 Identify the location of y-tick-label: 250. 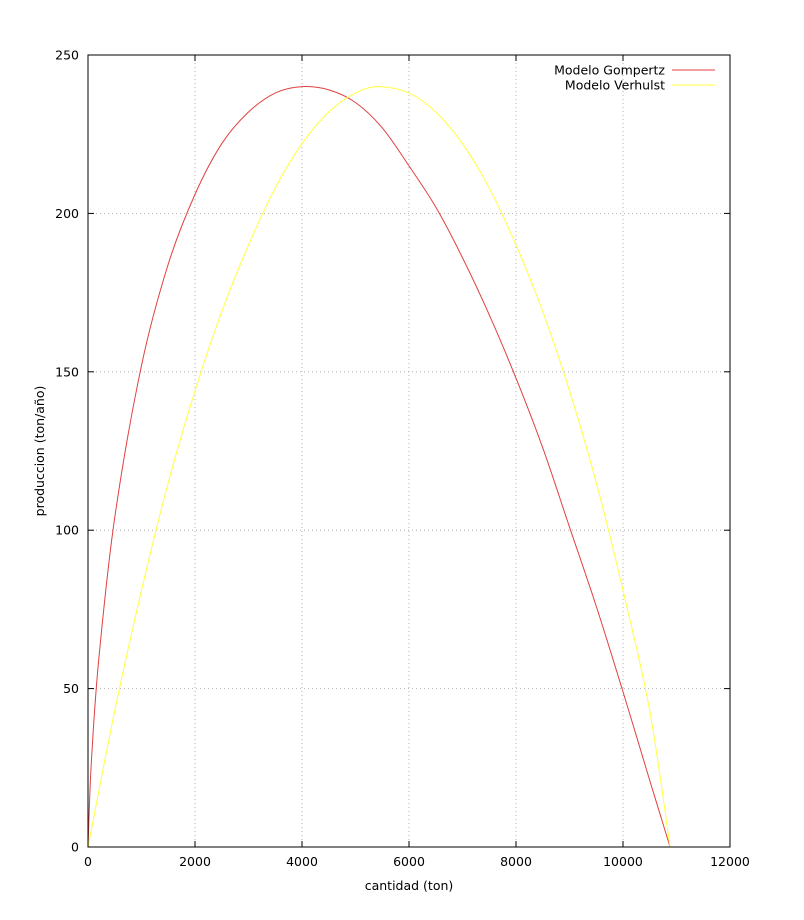
(67, 55).